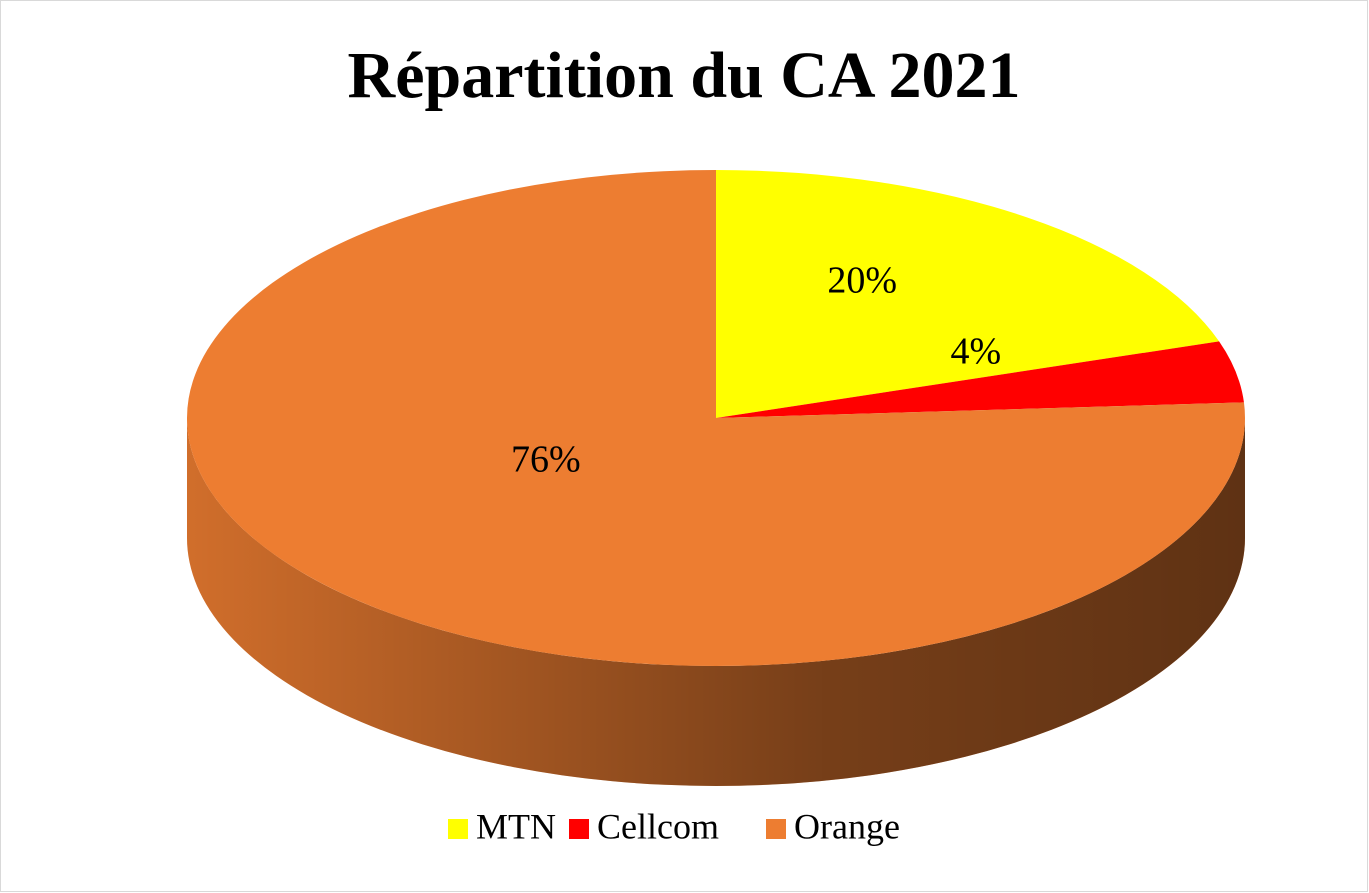 This screenshot has width=1369, height=893. What do you see at coordinates (847, 826) in the screenshot?
I see `legend-label: Orange` at bounding box center [847, 826].